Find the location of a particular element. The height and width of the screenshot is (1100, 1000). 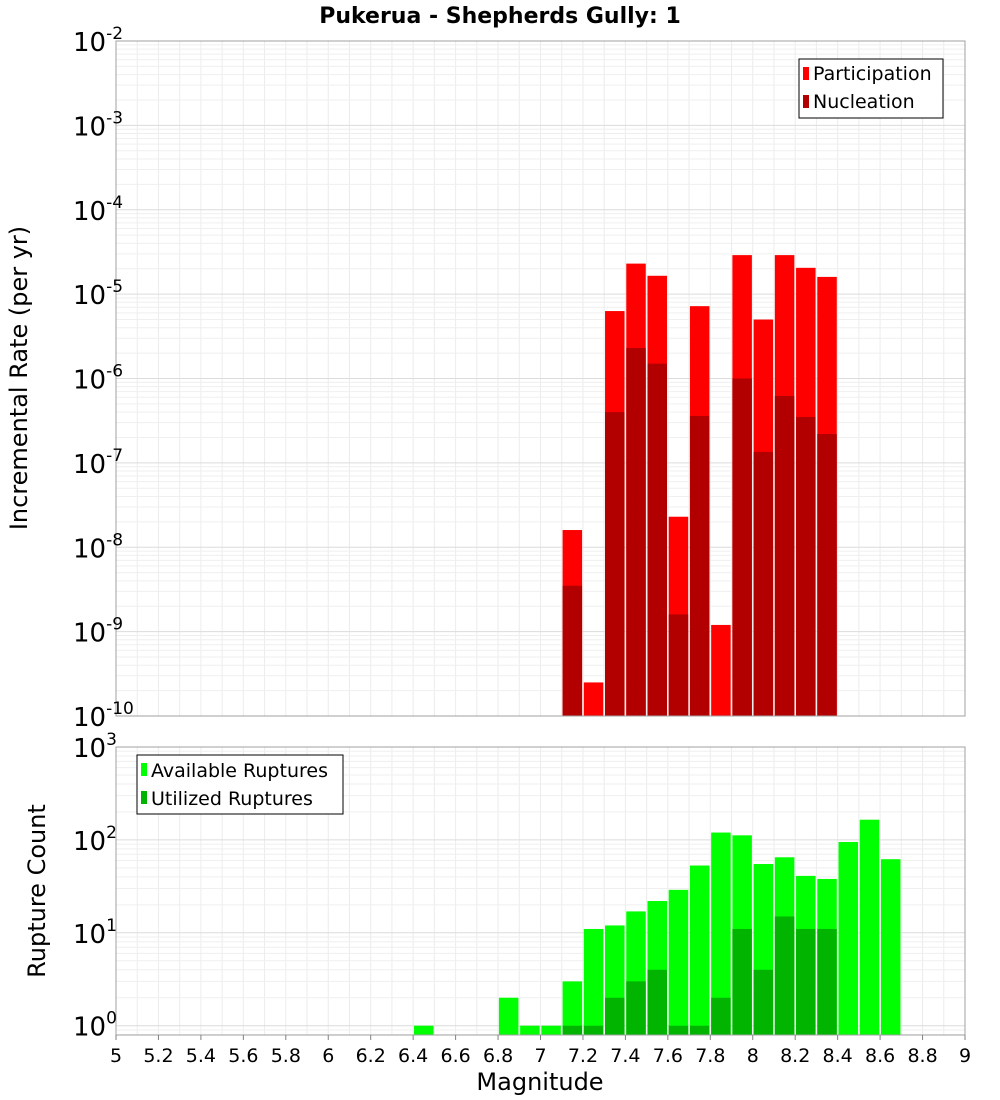

y-tick-exponent: -9 is located at coordinates (114, 625).